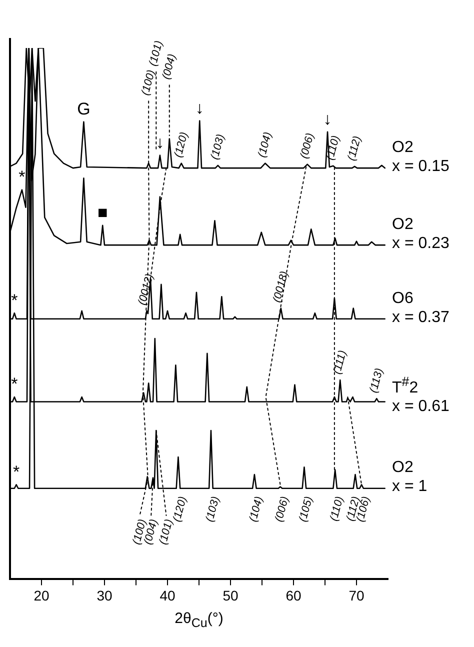  Describe the element at coordinates (377, 380) in the screenshot. I see `annotation: (113)` at that location.